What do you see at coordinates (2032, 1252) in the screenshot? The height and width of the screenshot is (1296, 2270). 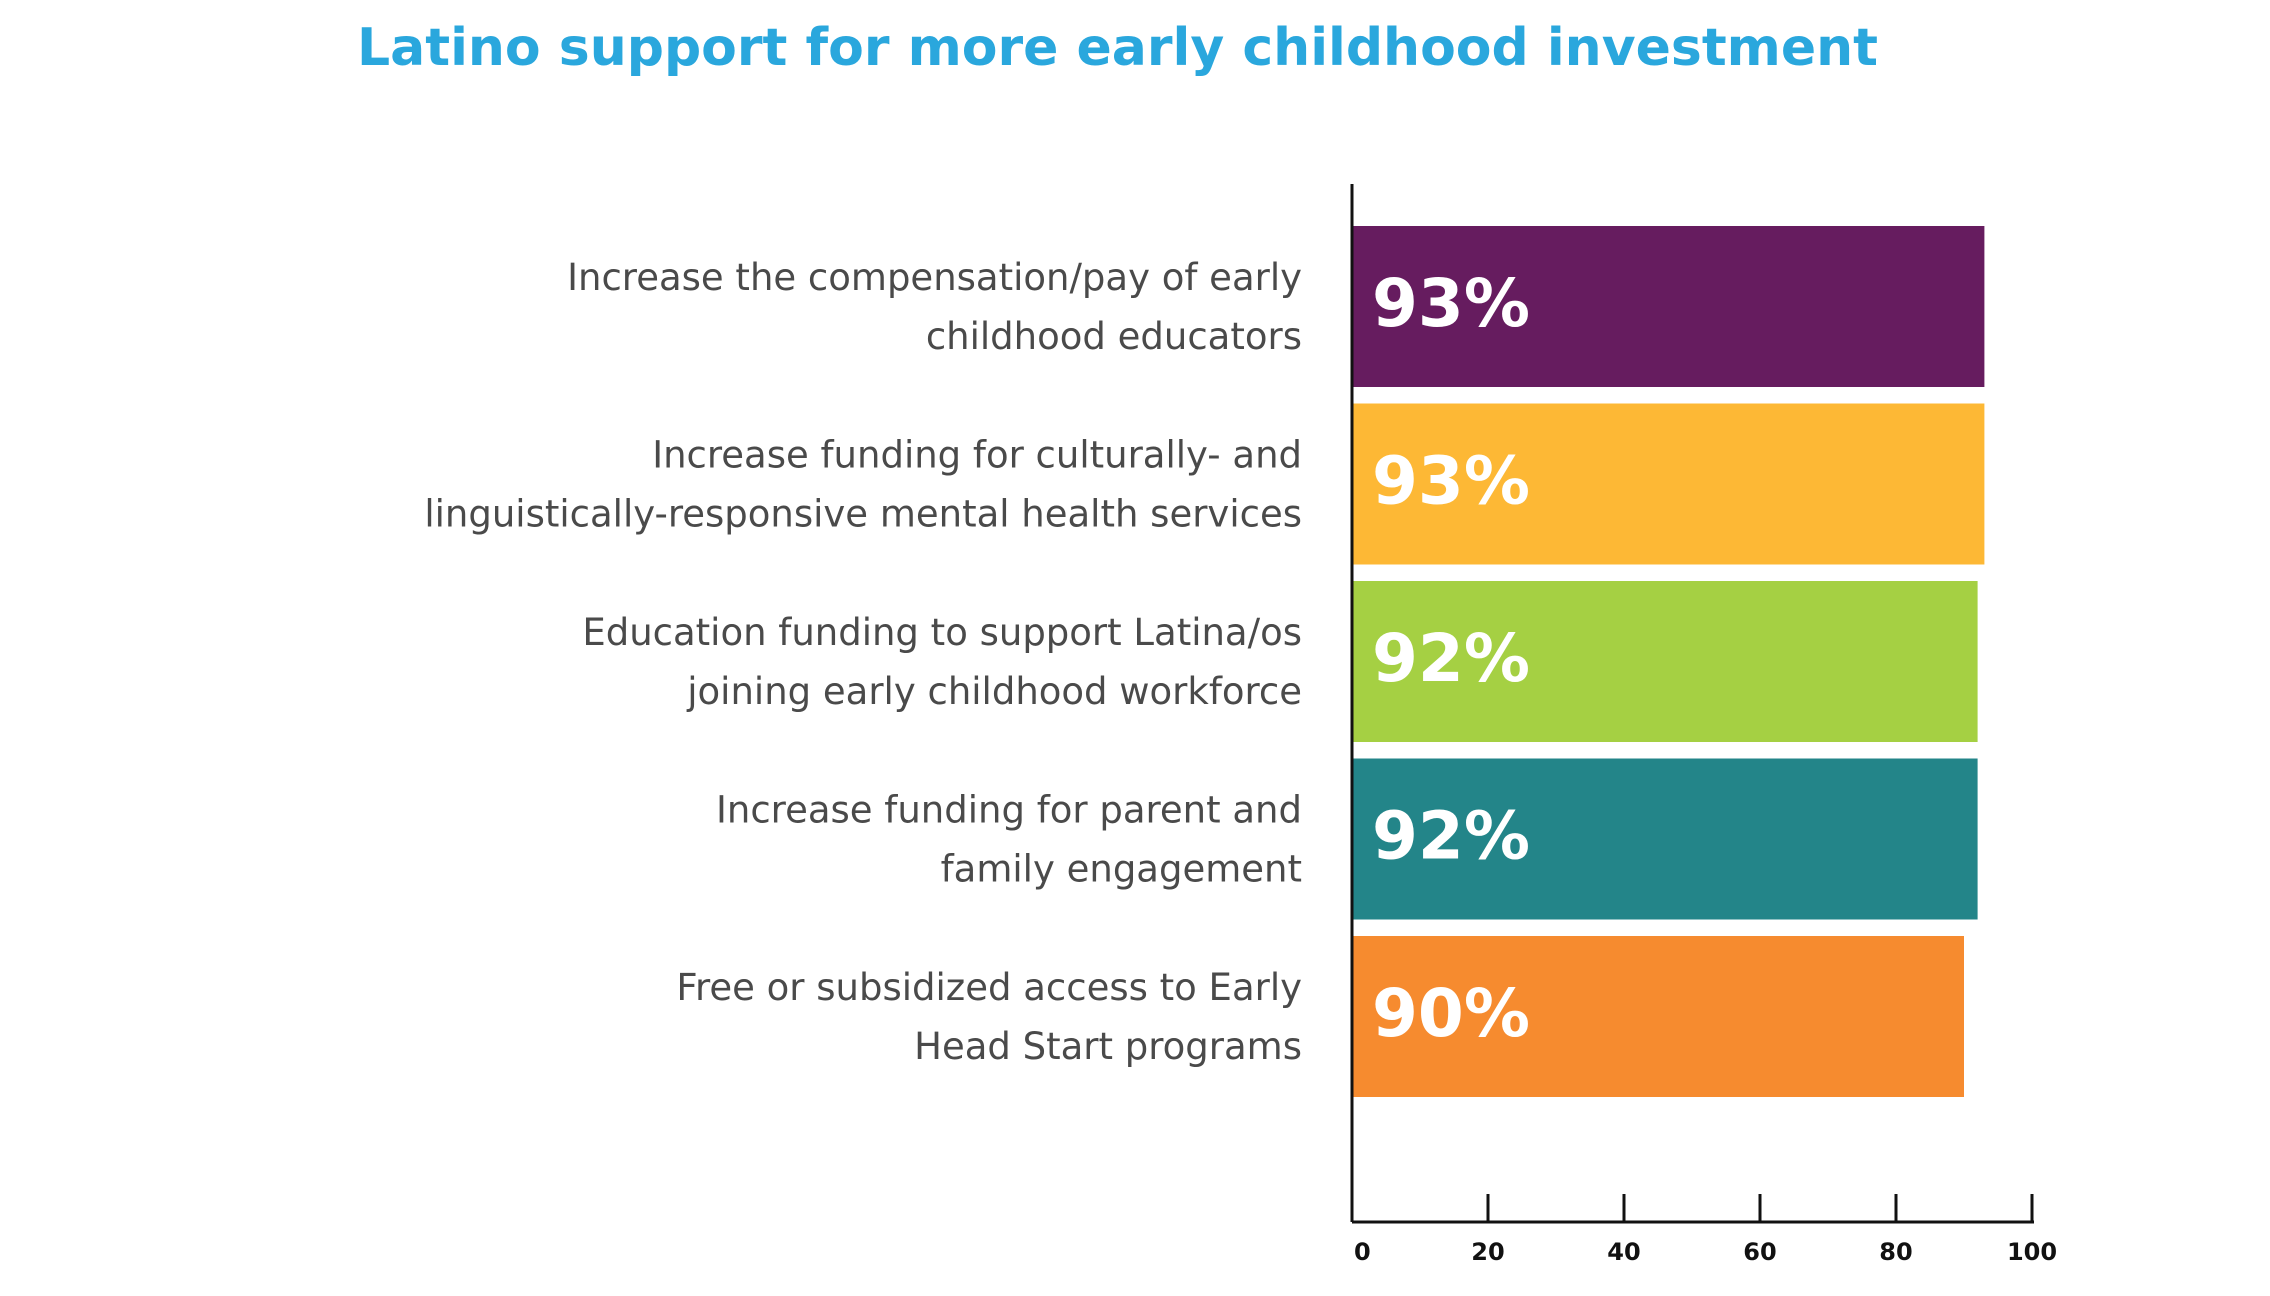 I see `x-tick-label: 100` at bounding box center [2032, 1252].